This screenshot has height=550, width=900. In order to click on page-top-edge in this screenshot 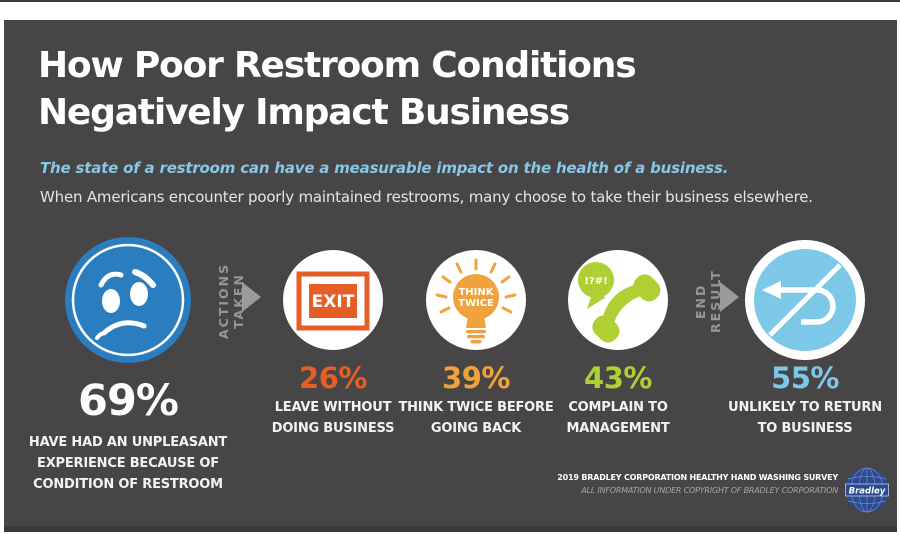, I will do `click(450, 1)`.